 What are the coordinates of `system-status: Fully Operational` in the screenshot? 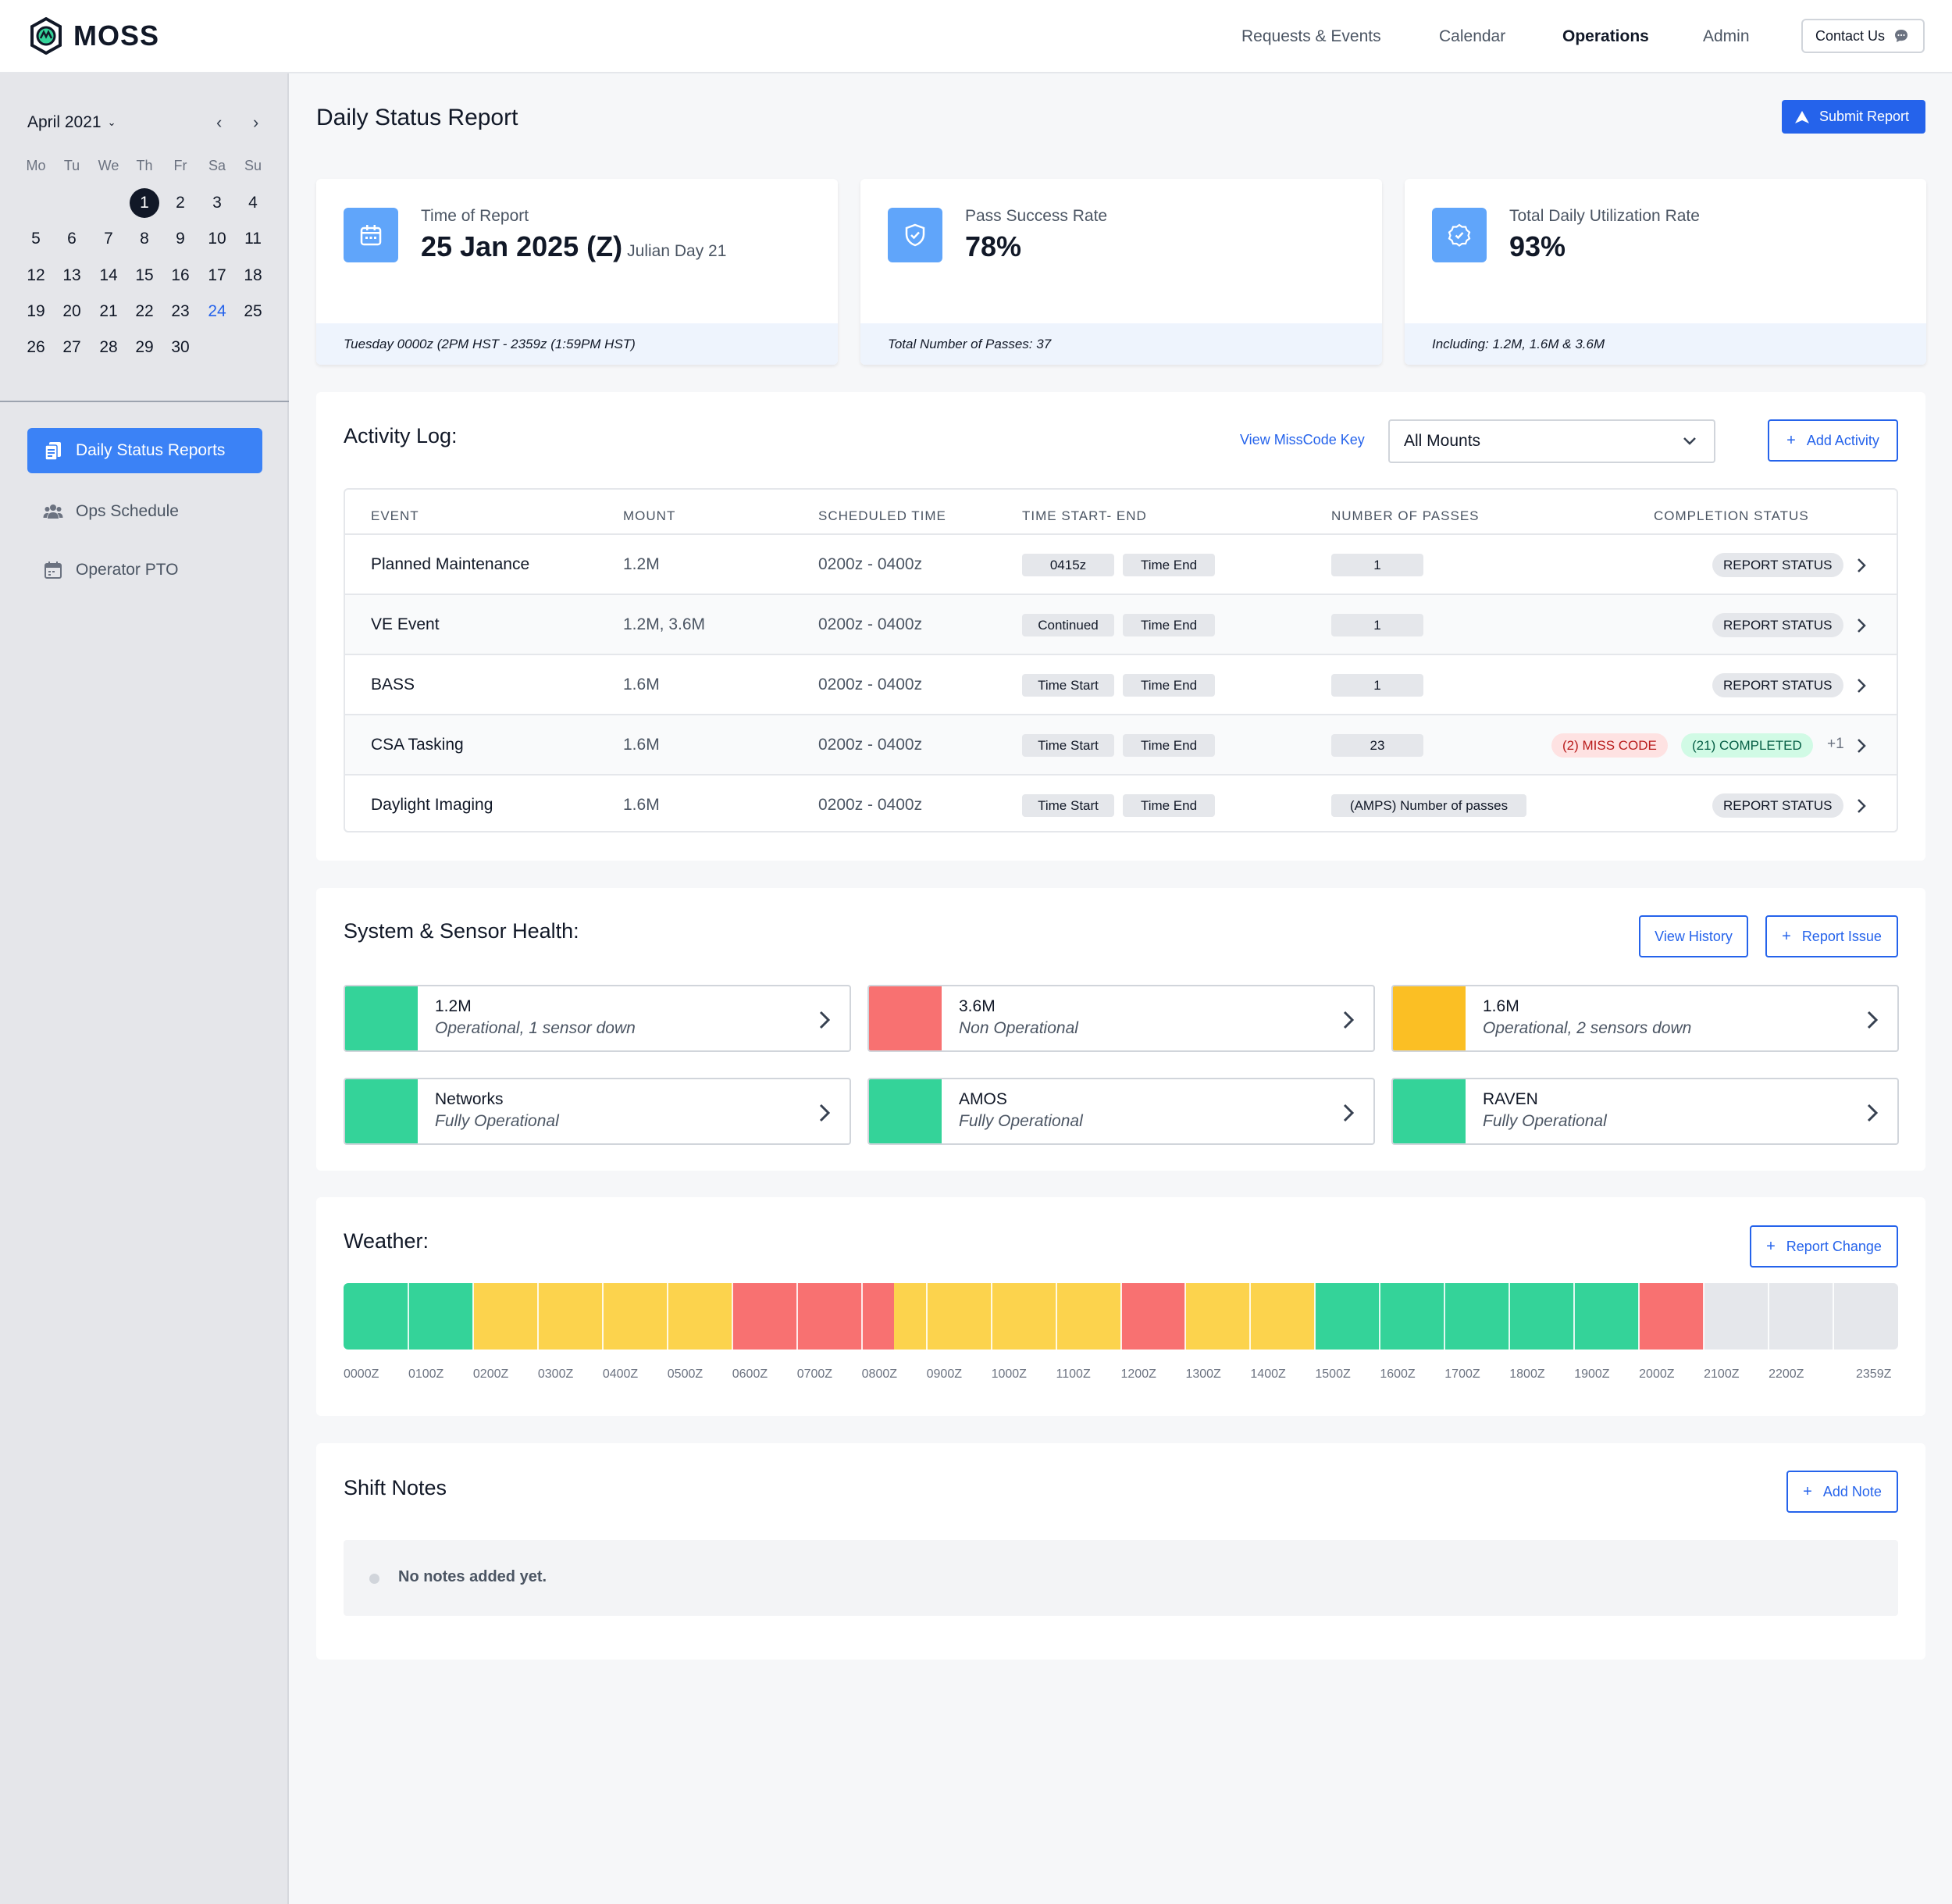 It's located at (1021, 1121).